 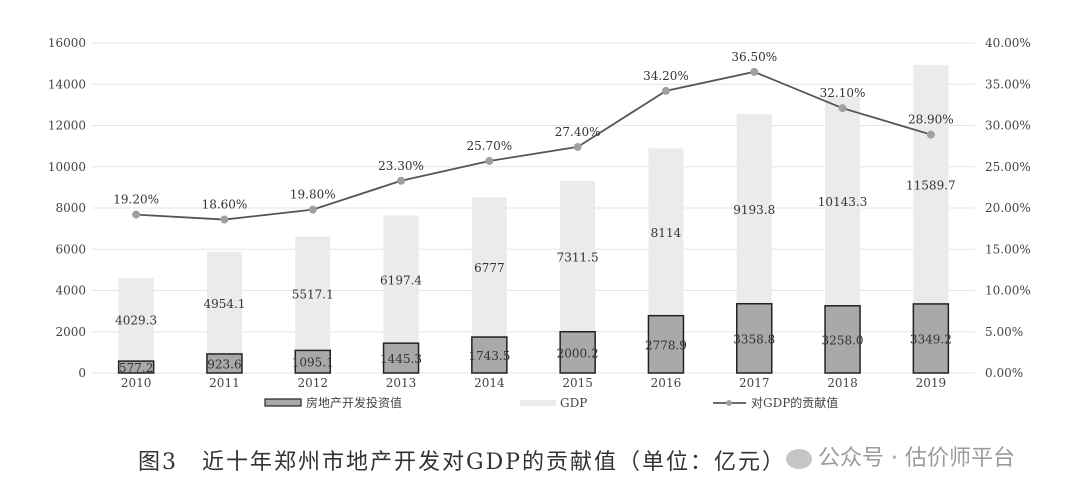 What do you see at coordinates (70, 332) in the screenshot?
I see `y-tick-label: 2000` at bounding box center [70, 332].